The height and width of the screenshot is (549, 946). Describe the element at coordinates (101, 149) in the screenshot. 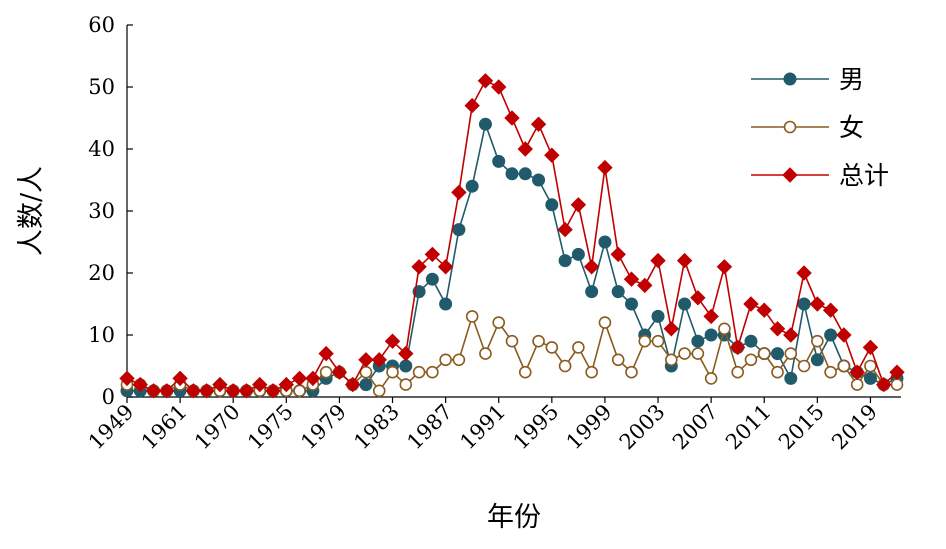

I see `y-tick-label: 40` at that location.